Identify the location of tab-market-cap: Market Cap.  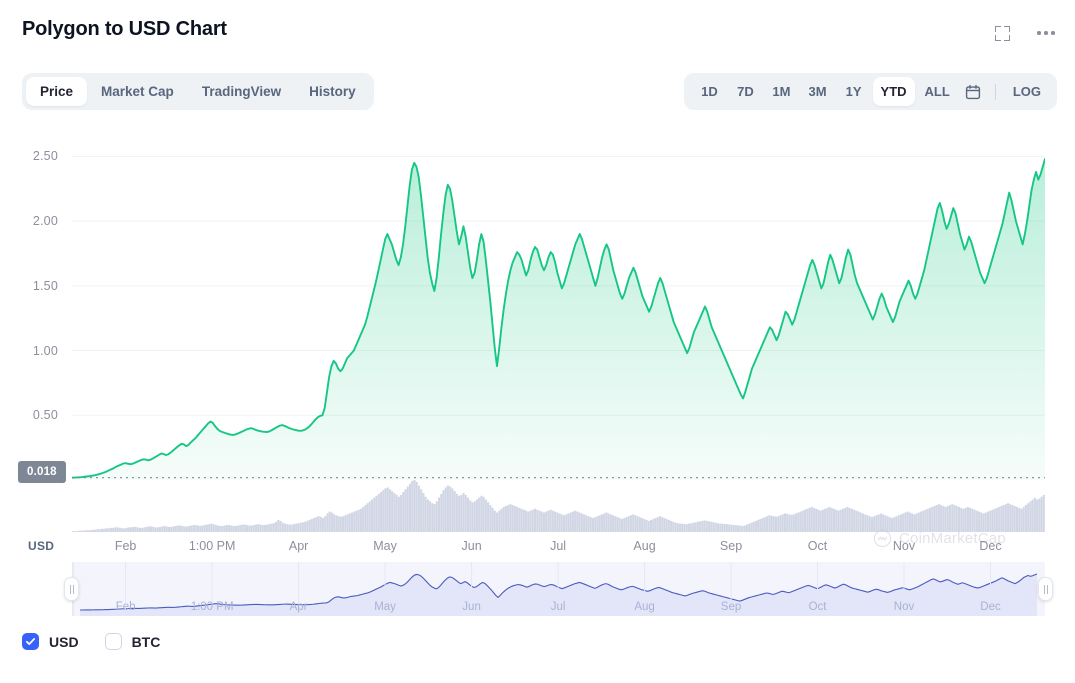
(137, 91).